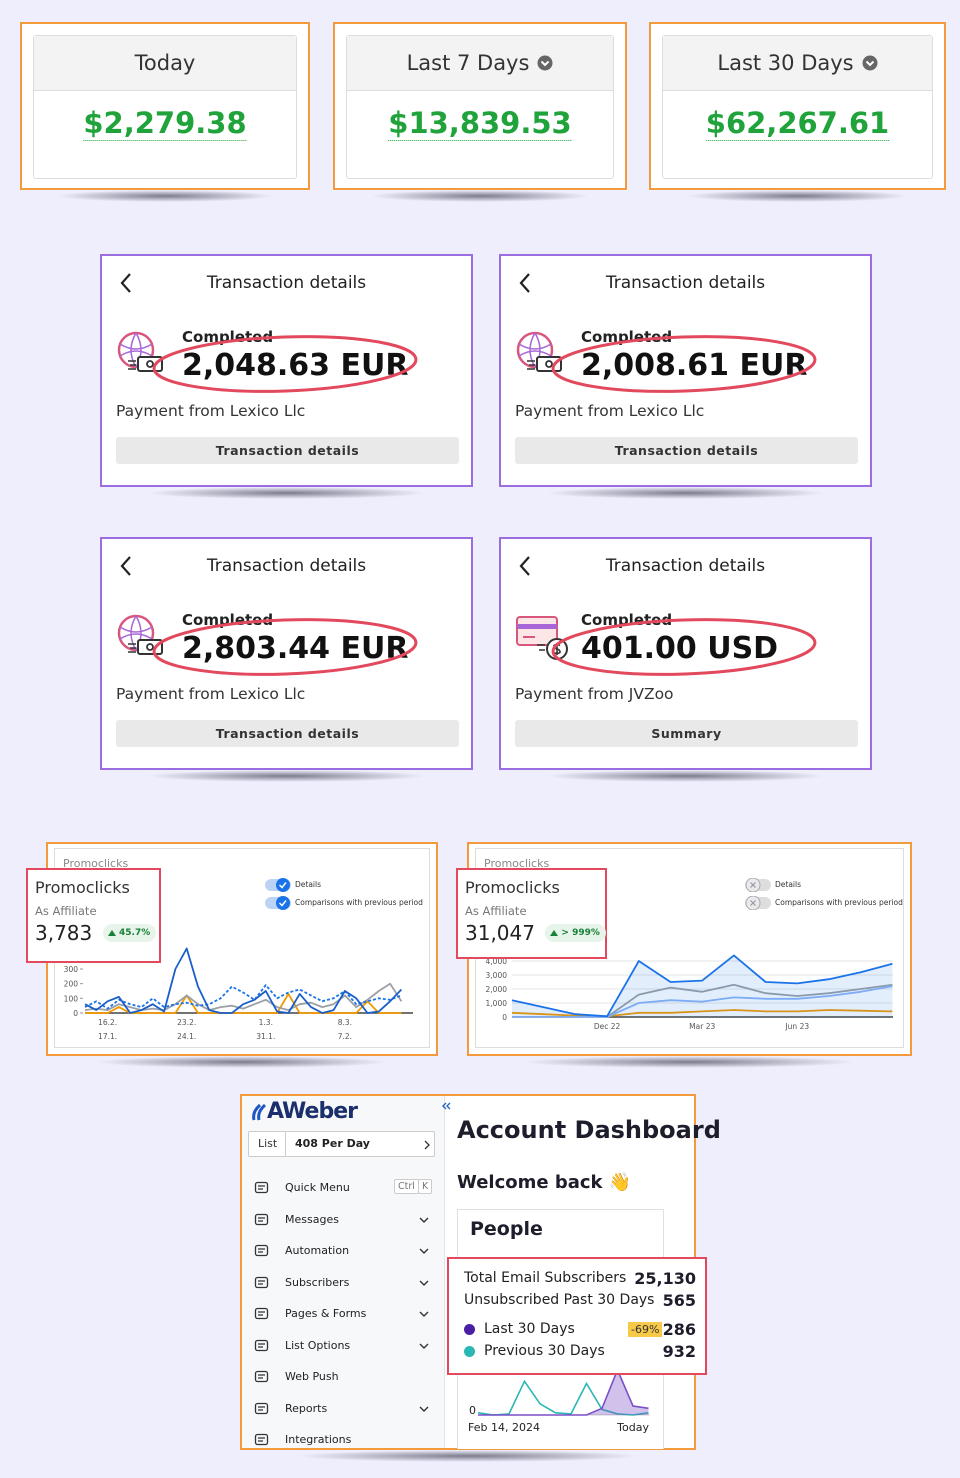  I want to click on menu-item: Quick Menu Ctrl K, so click(342, 1188).